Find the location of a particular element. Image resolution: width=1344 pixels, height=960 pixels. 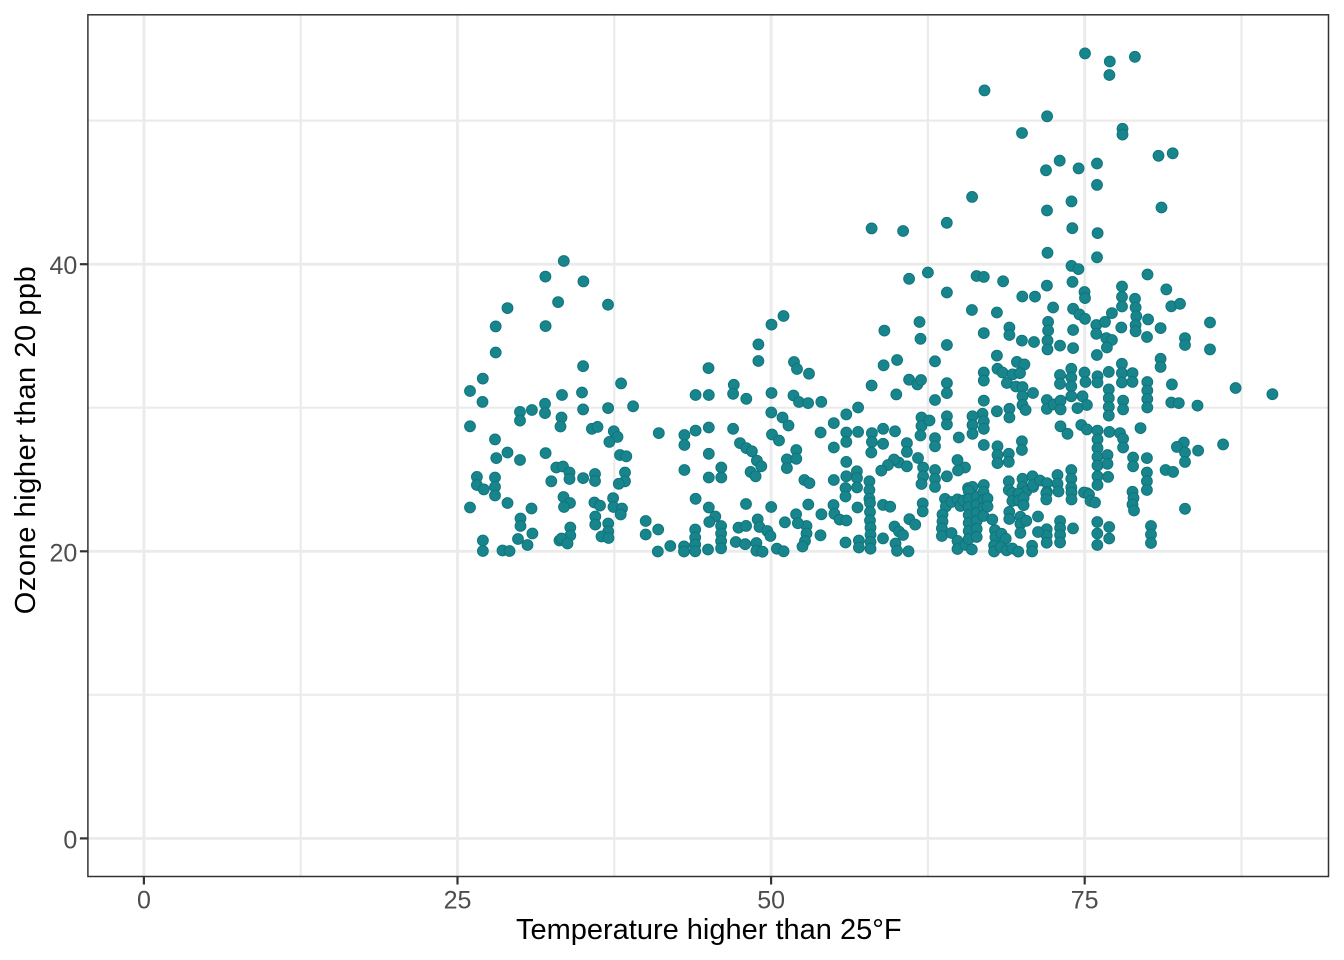

svg-text: 20 is located at coordinates (63, 553).